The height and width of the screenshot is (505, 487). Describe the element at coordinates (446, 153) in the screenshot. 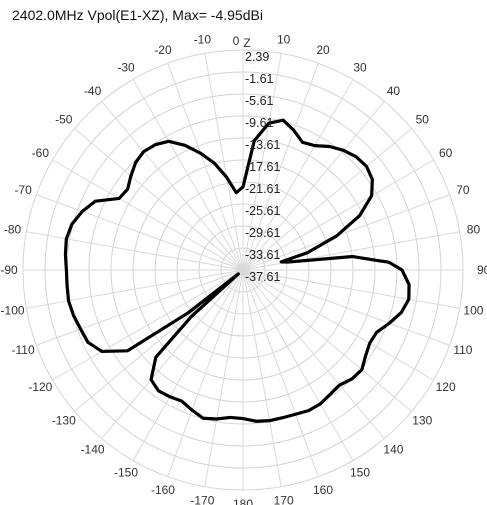

I see `angle-tick-label: 60` at that location.